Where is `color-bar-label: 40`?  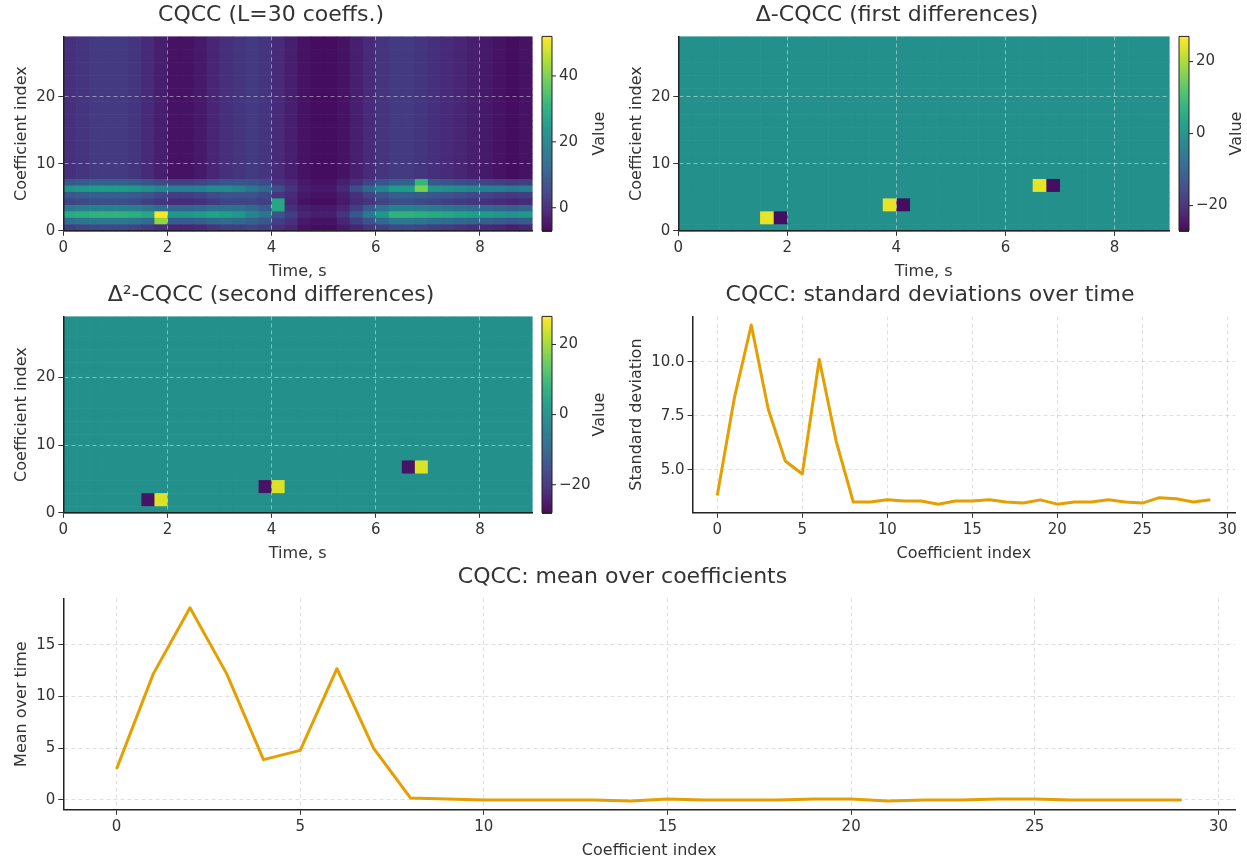 color-bar-label: 40 is located at coordinates (569, 74).